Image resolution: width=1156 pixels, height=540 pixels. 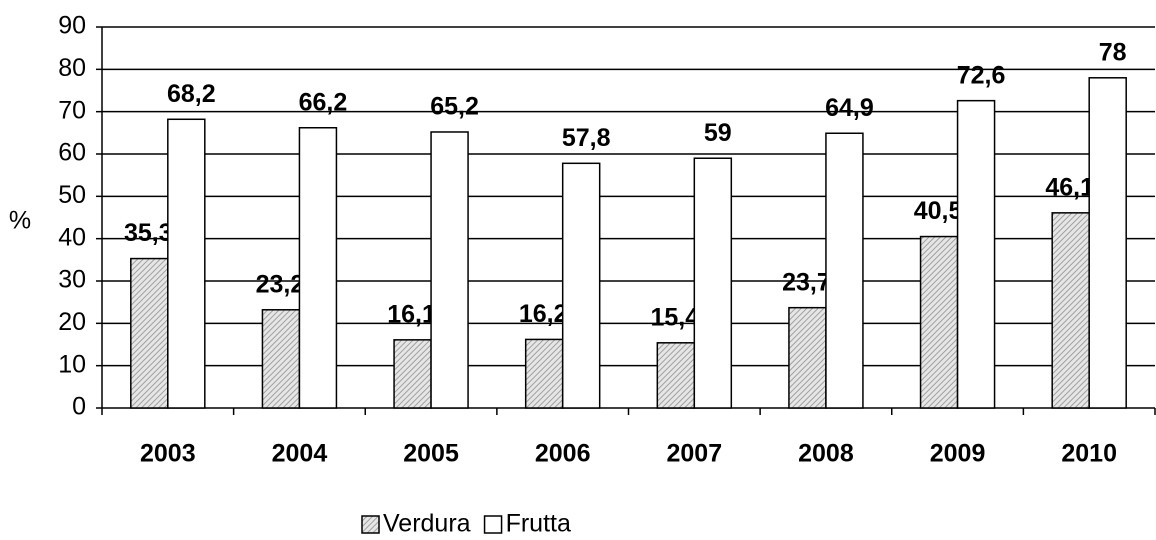 What do you see at coordinates (695, 454) in the screenshot?
I see `x-tick-label: 2007` at bounding box center [695, 454].